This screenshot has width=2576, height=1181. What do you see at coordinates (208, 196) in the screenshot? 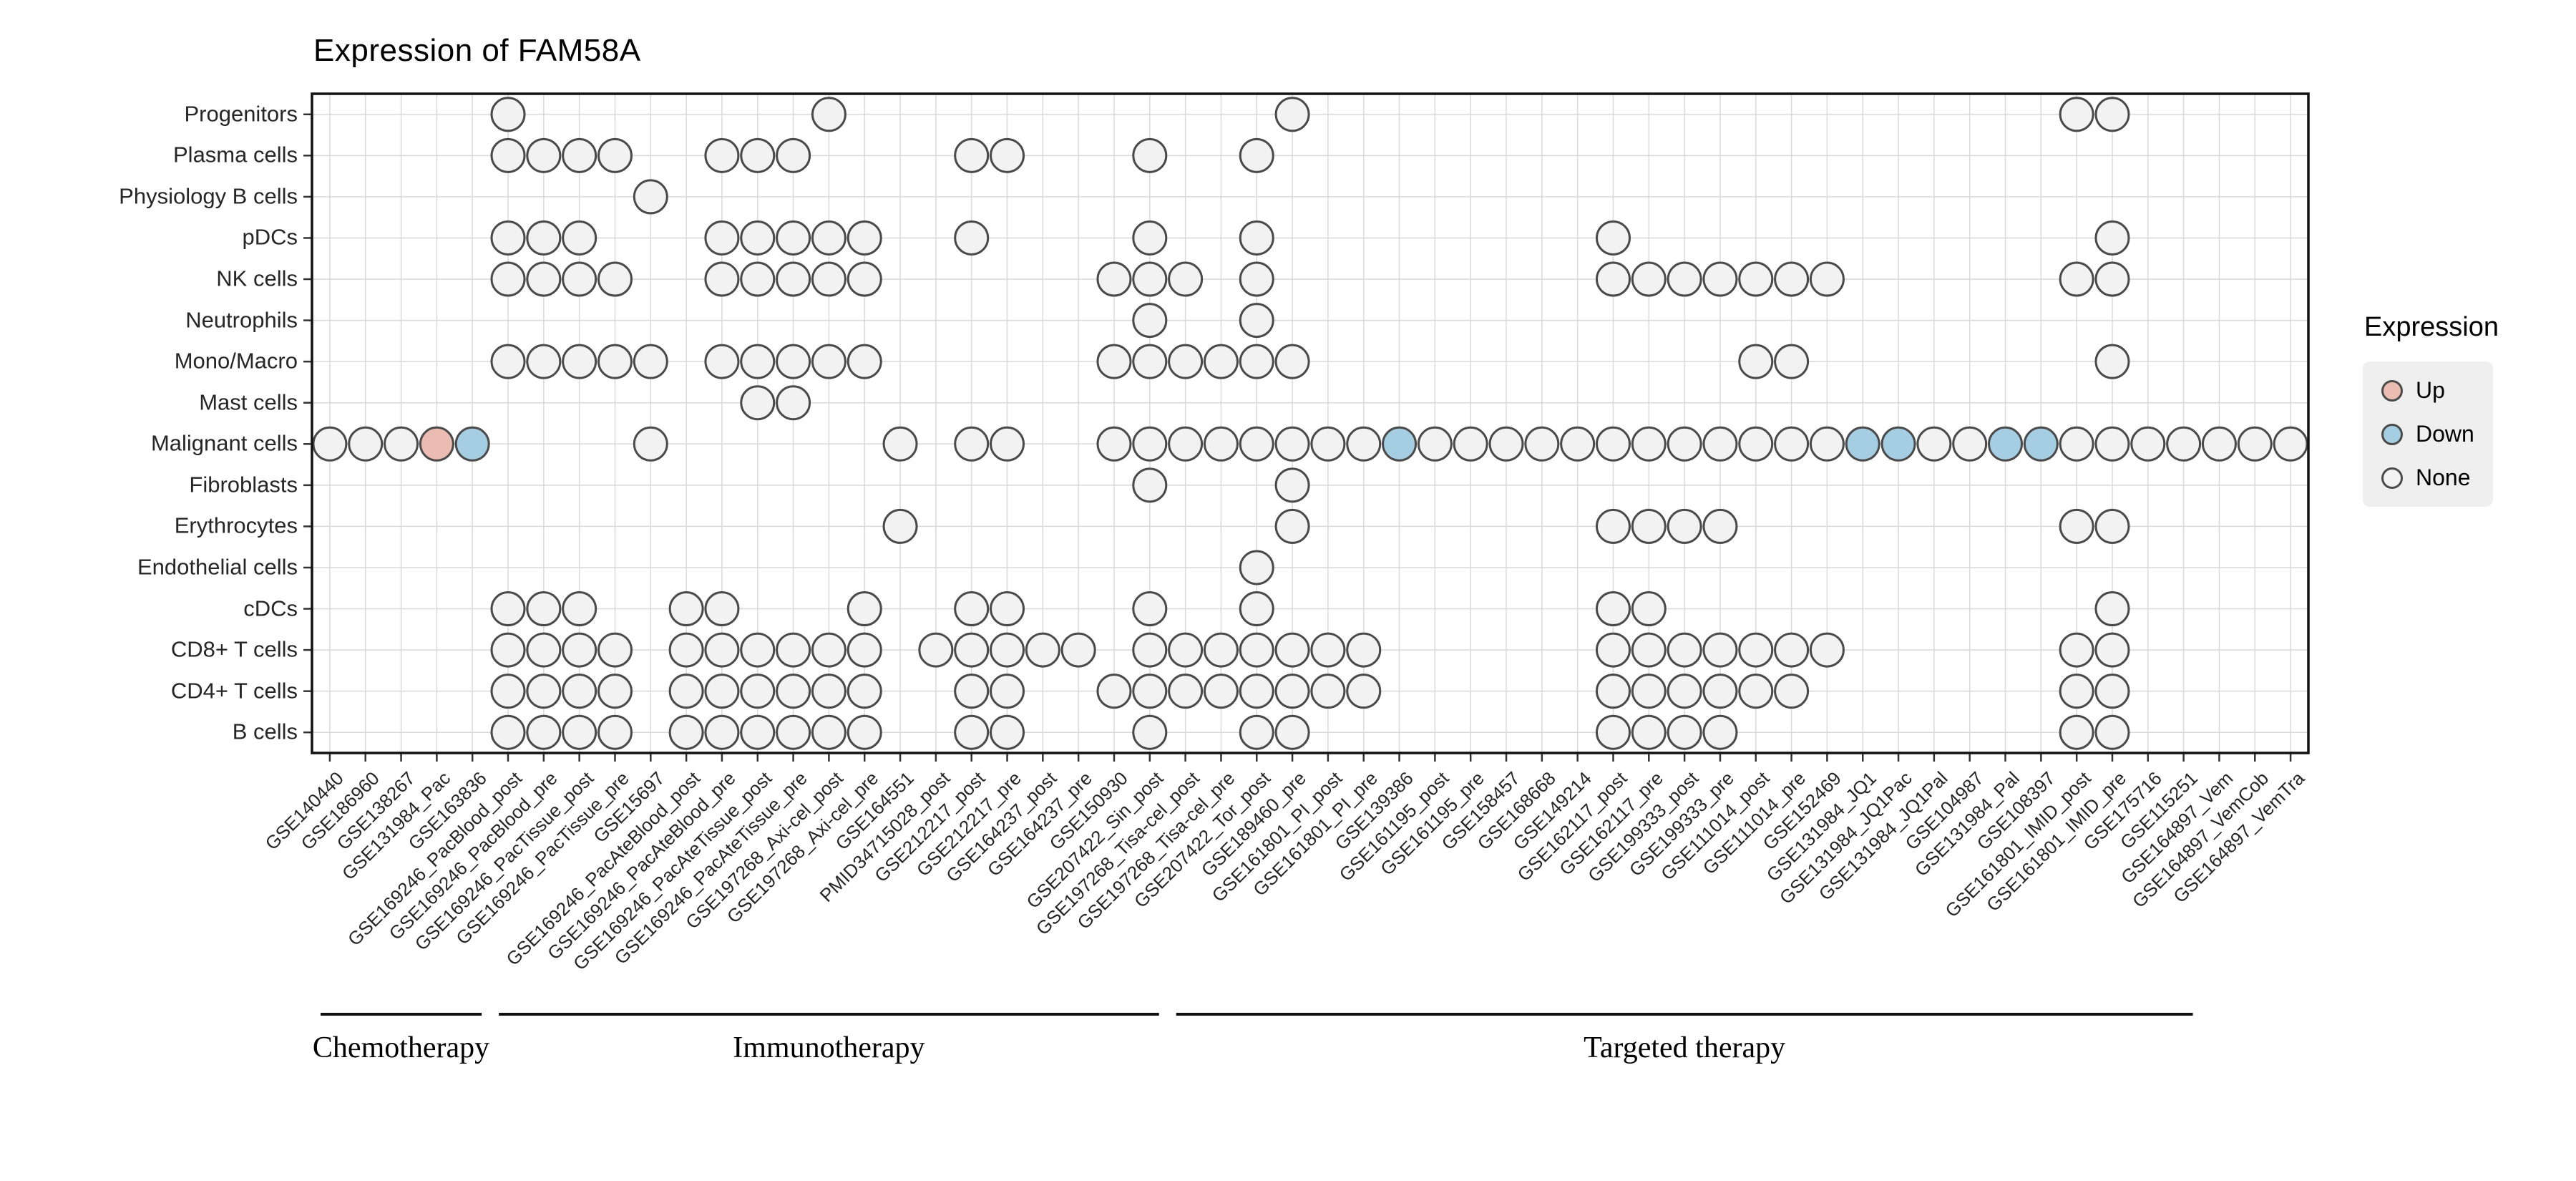
I see `y-axis-label: Physiology B cells` at bounding box center [208, 196].